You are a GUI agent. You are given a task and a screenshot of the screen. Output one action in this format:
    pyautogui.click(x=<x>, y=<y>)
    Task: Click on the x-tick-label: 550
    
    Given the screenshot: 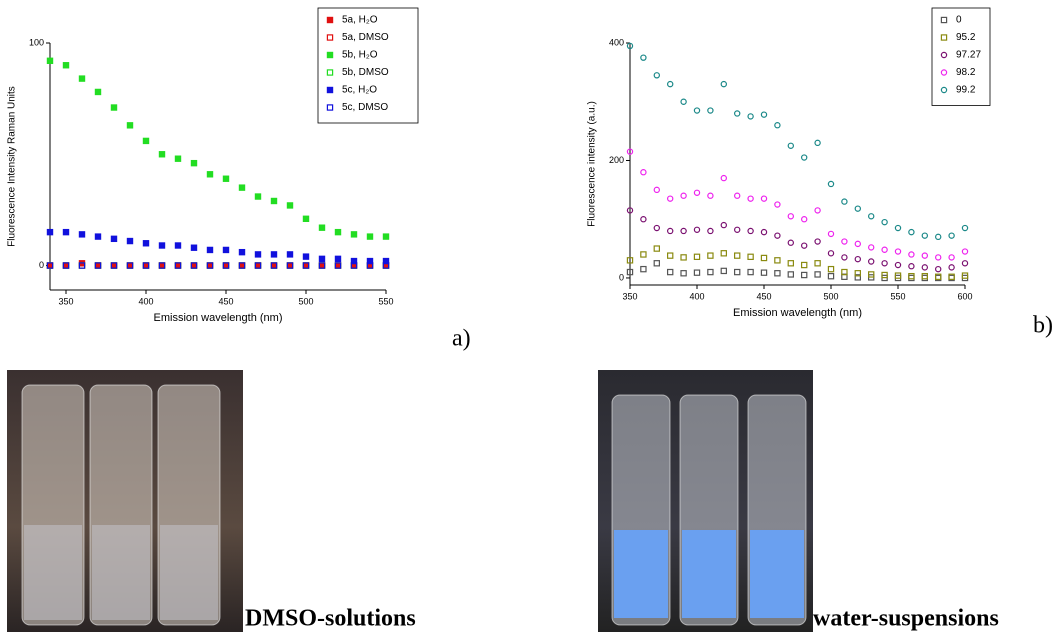 What is the action you would take?
    pyautogui.click(x=897, y=296)
    